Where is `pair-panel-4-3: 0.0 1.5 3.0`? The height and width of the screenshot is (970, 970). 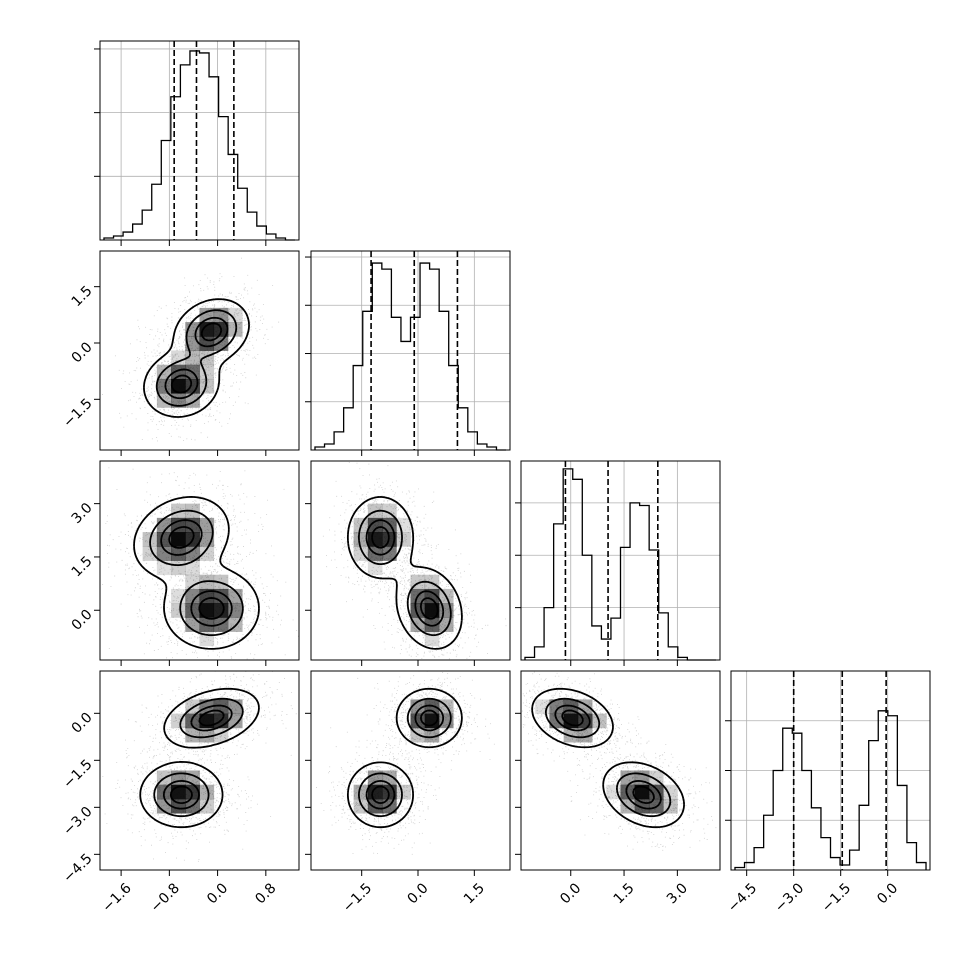 pair-panel-4-3: 0.0 1.5 3.0 is located at coordinates (618, 788).